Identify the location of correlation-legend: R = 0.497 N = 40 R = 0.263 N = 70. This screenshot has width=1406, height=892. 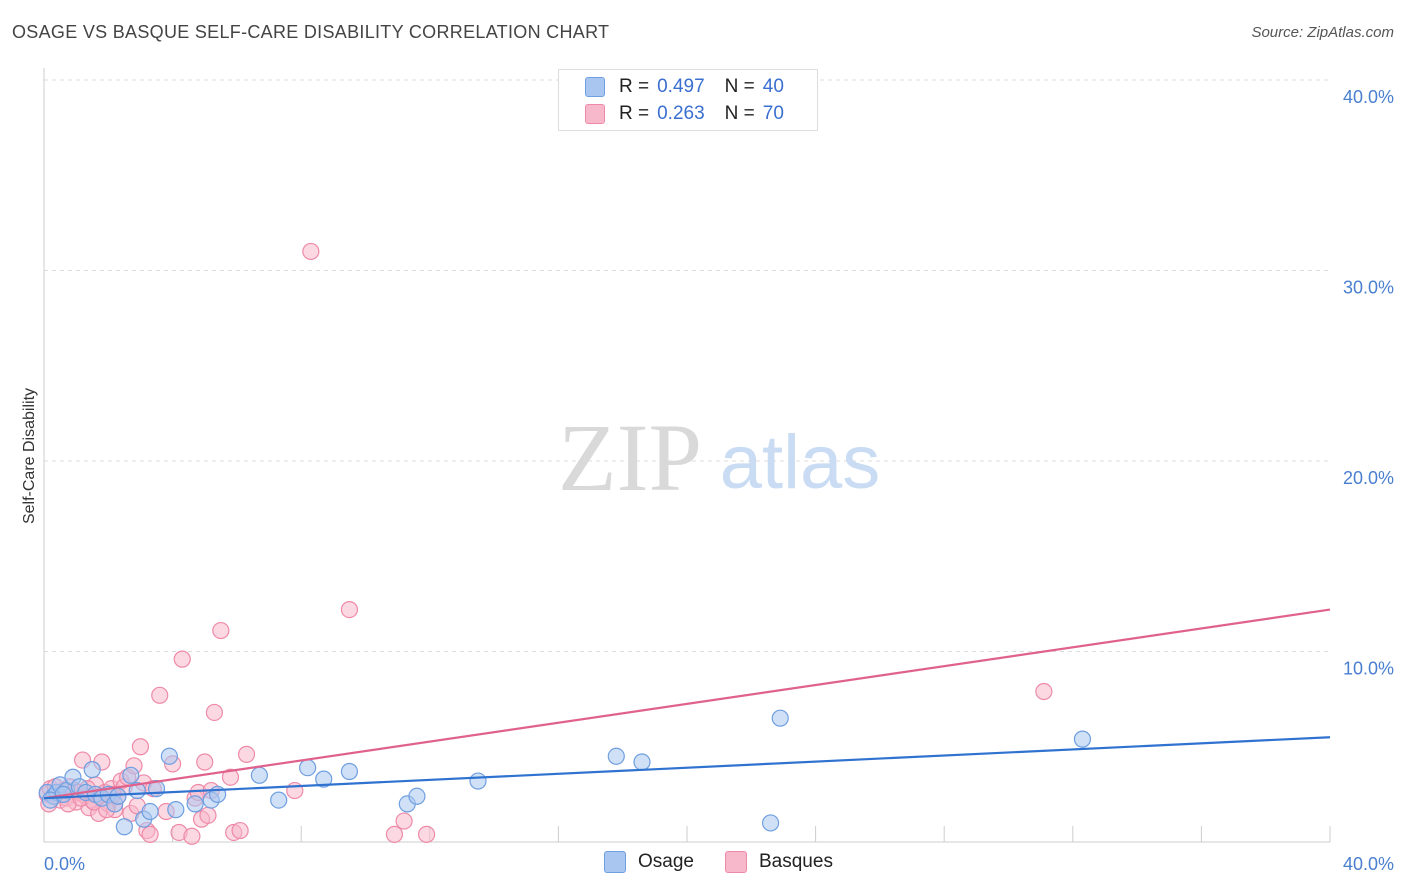
(688, 100).